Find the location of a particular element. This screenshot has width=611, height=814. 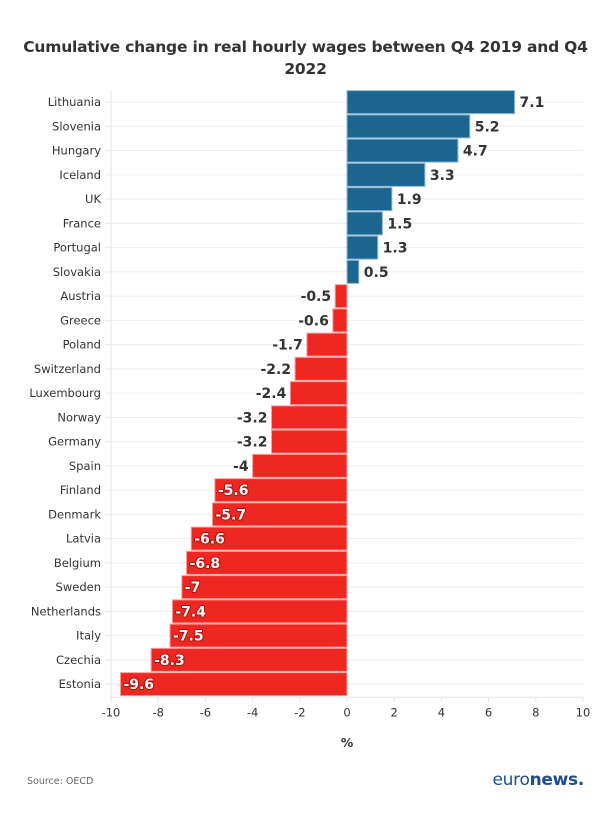

category-label: Iceland is located at coordinates (80, 175).